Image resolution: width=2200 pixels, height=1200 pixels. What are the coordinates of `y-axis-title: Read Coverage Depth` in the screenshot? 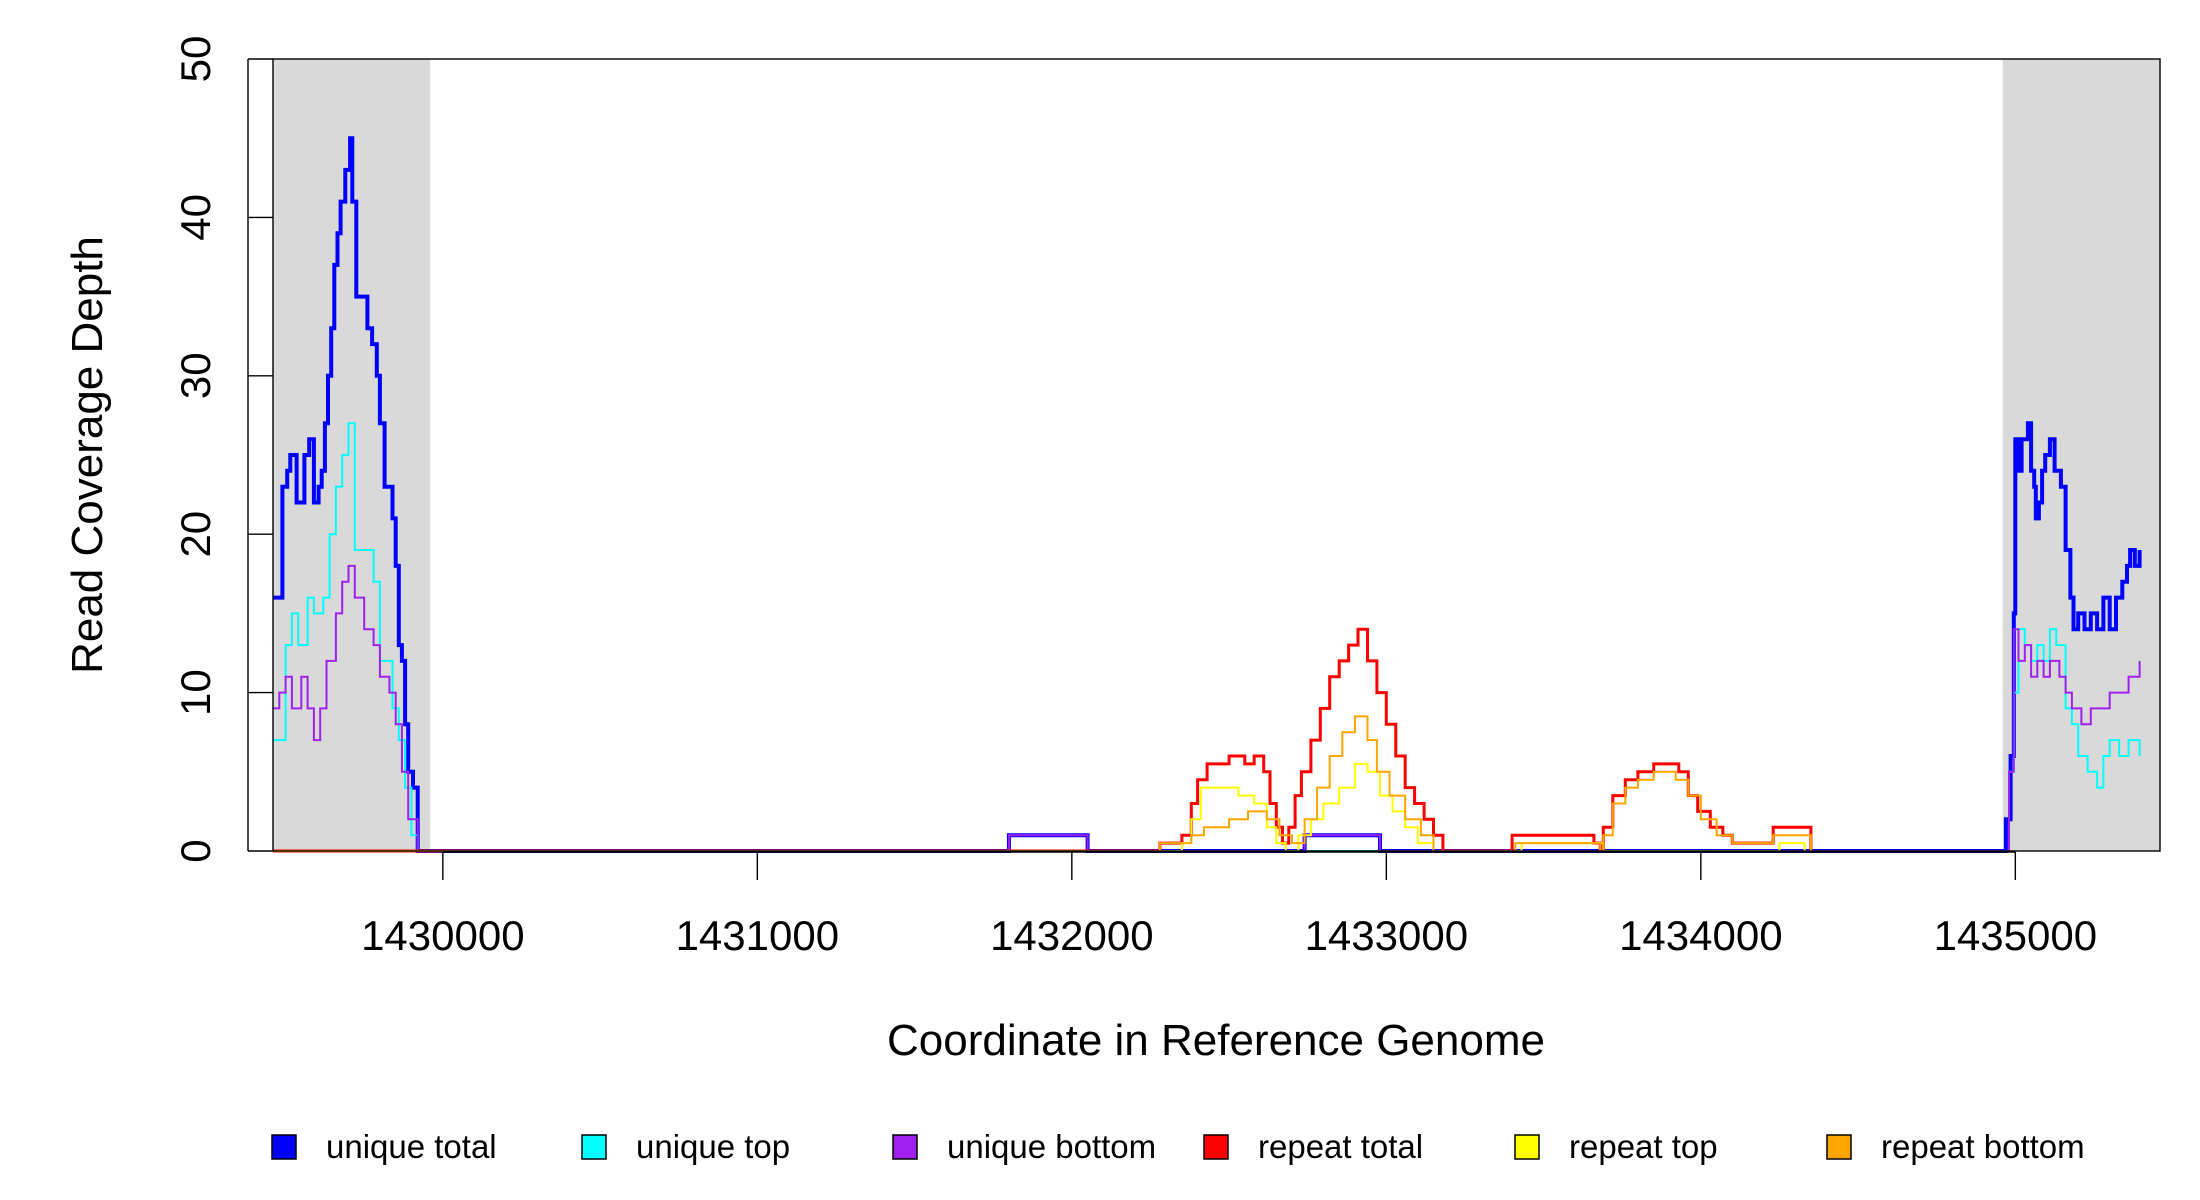 It's located at (87, 455).